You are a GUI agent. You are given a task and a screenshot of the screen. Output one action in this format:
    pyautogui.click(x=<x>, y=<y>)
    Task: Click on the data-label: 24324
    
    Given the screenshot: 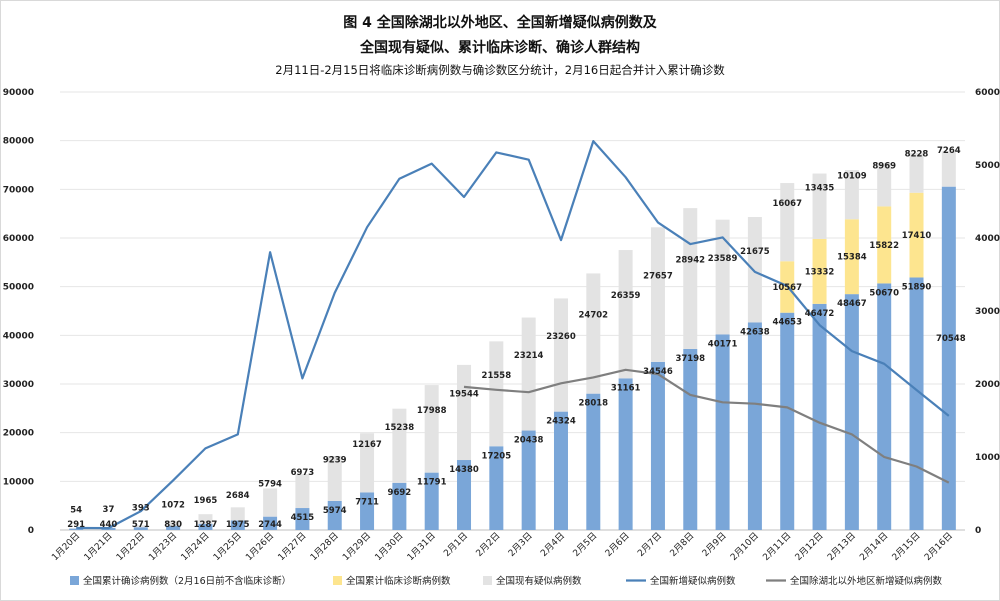 What is the action you would take?
    pyautogui.click(x=561, y=422)
    